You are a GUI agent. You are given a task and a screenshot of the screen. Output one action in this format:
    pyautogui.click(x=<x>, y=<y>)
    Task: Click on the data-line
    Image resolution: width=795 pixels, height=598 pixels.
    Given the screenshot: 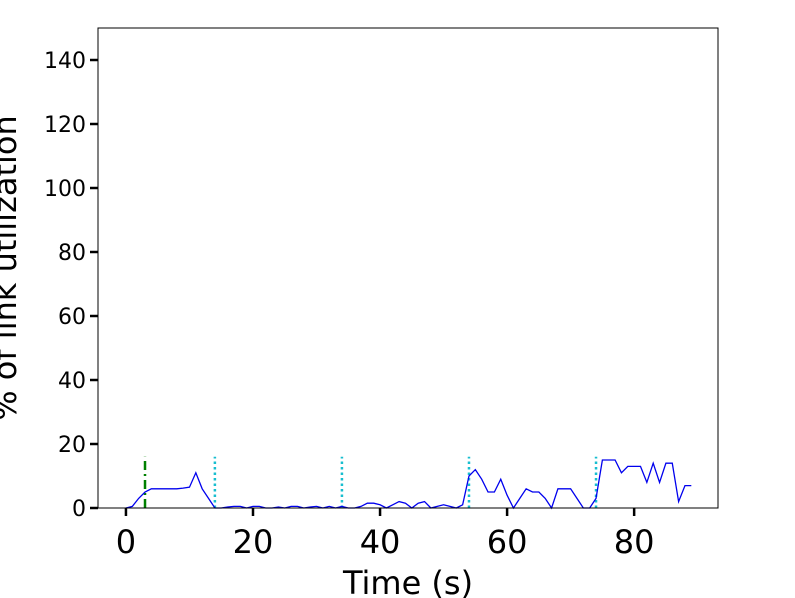 What is the action you would take?
    pyautogui.click(x=408, y=484)
    